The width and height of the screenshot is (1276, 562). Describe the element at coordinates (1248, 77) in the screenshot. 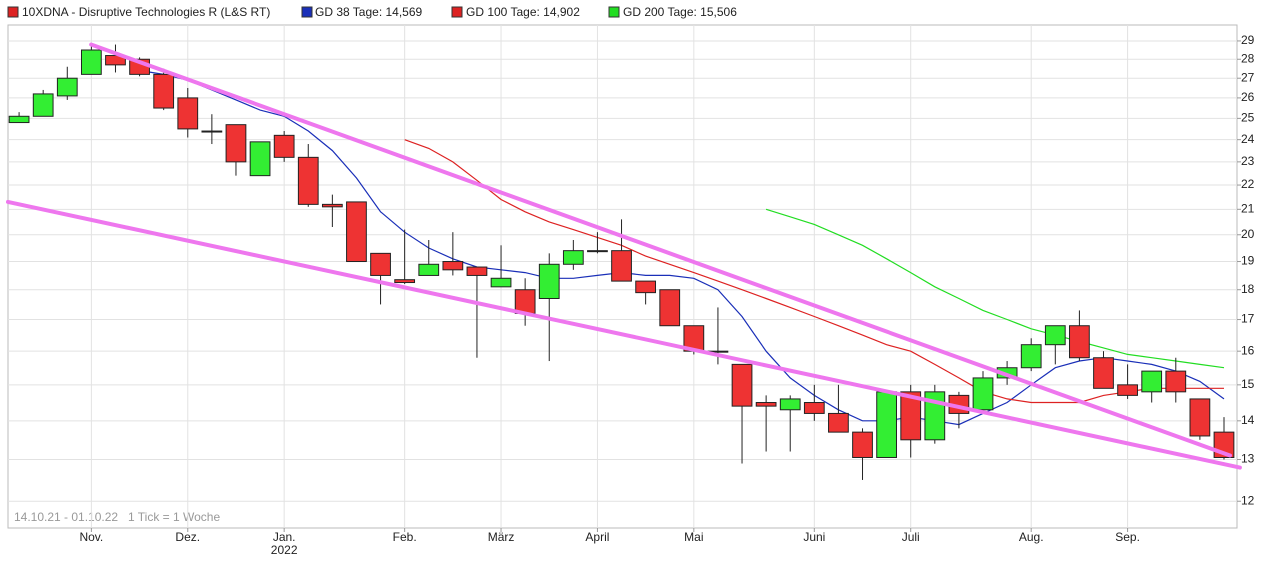

I see `y-tick-label: 27` at that location.